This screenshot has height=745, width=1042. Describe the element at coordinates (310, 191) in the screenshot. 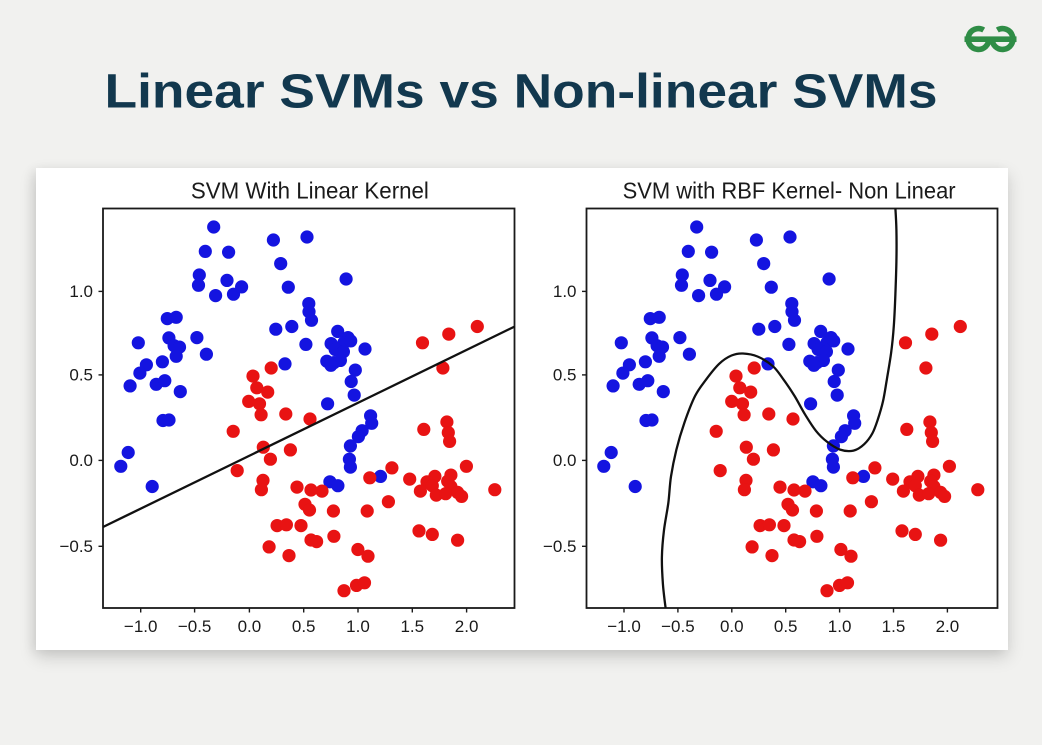

I see `svg-text: SVM With Linear Kernel` at that location.